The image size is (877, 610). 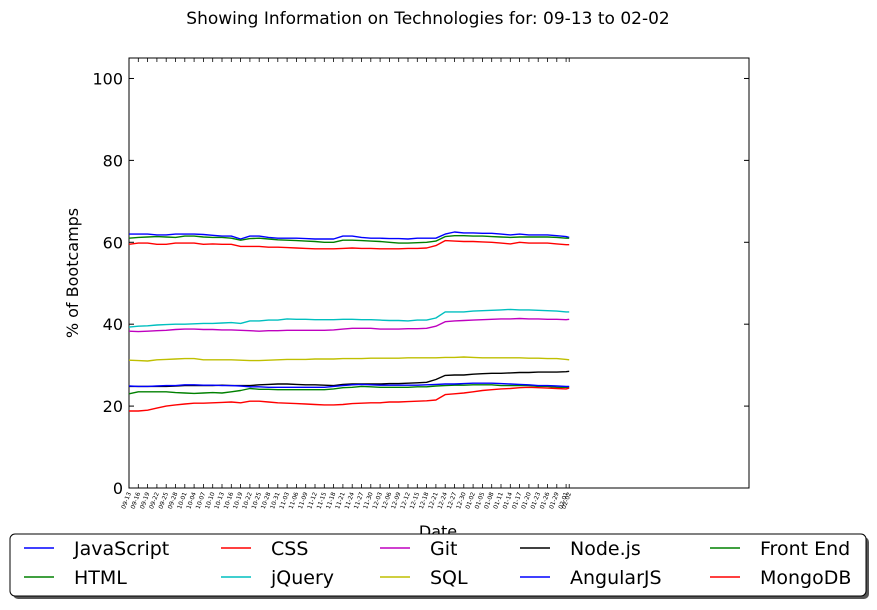 What do you see at coordinates (805, 549) in the screenshot?
I see `legend-label-front-end: Front End` at bounding box center [805, 549].